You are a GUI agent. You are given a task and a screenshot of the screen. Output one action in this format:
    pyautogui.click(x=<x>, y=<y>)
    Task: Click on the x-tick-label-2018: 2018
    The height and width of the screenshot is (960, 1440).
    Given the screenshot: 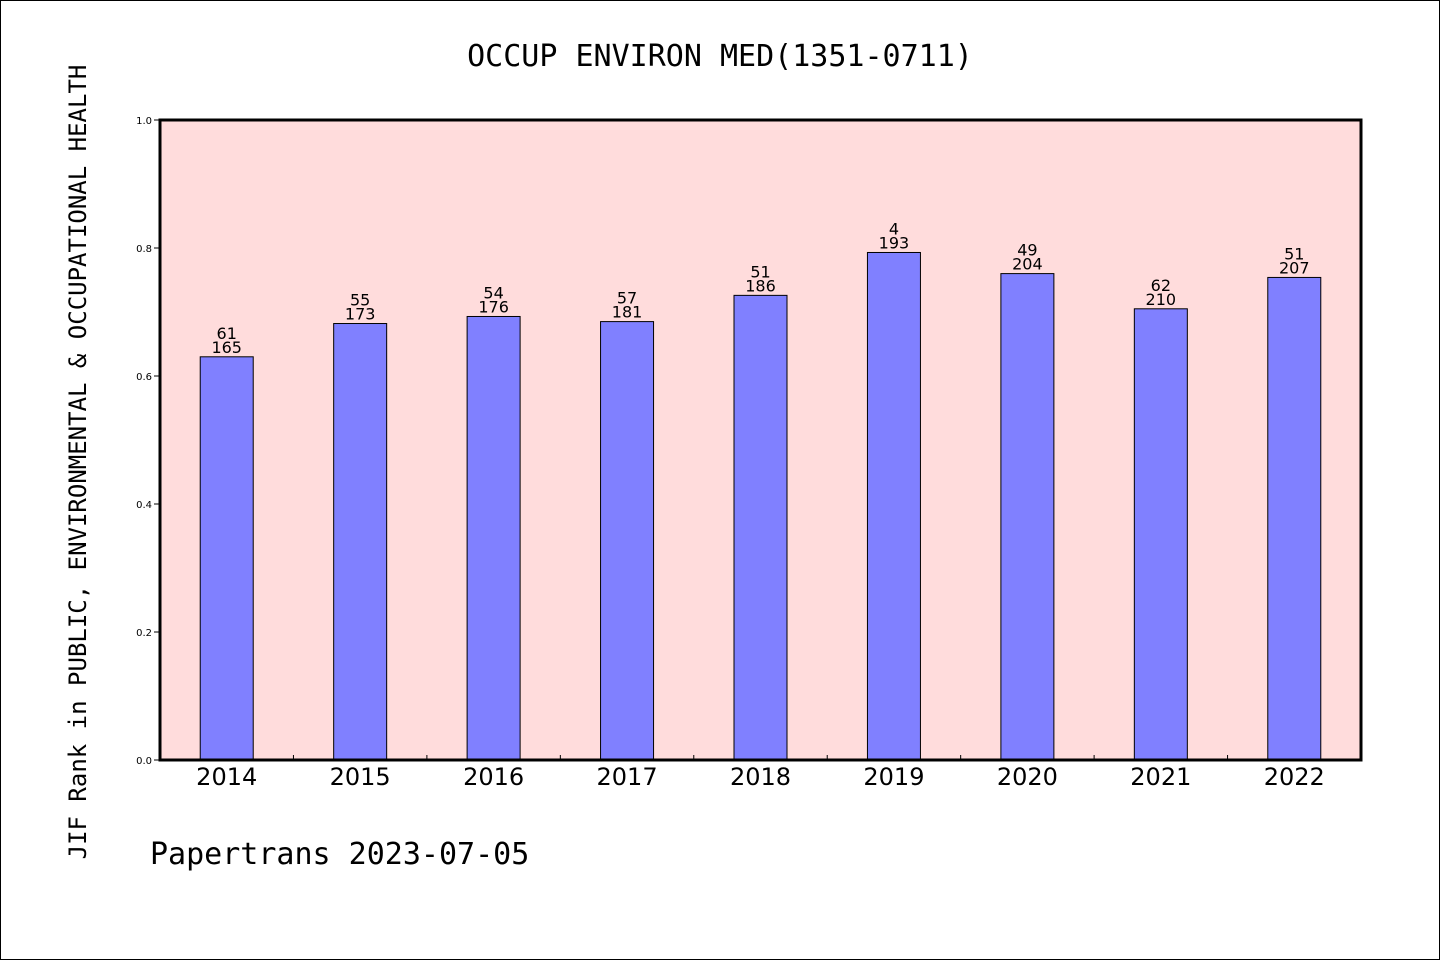 What is the action you would take?
    pyautogui.click(x=760, y=777)
    